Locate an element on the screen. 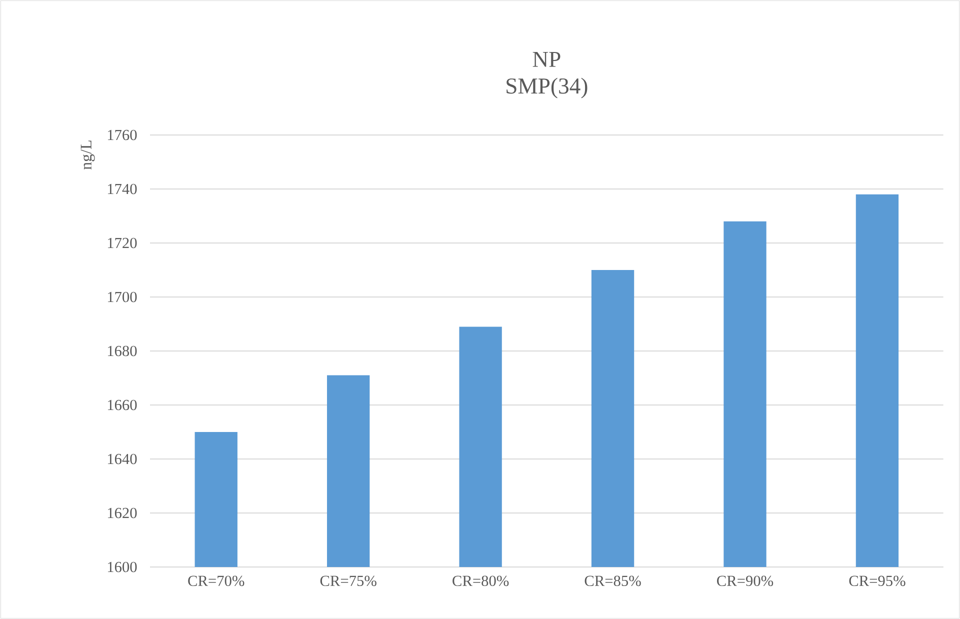 The height and width of the screenshot is (619, 960). y-tick-label: 1760 is located at coordinates (122, 135).